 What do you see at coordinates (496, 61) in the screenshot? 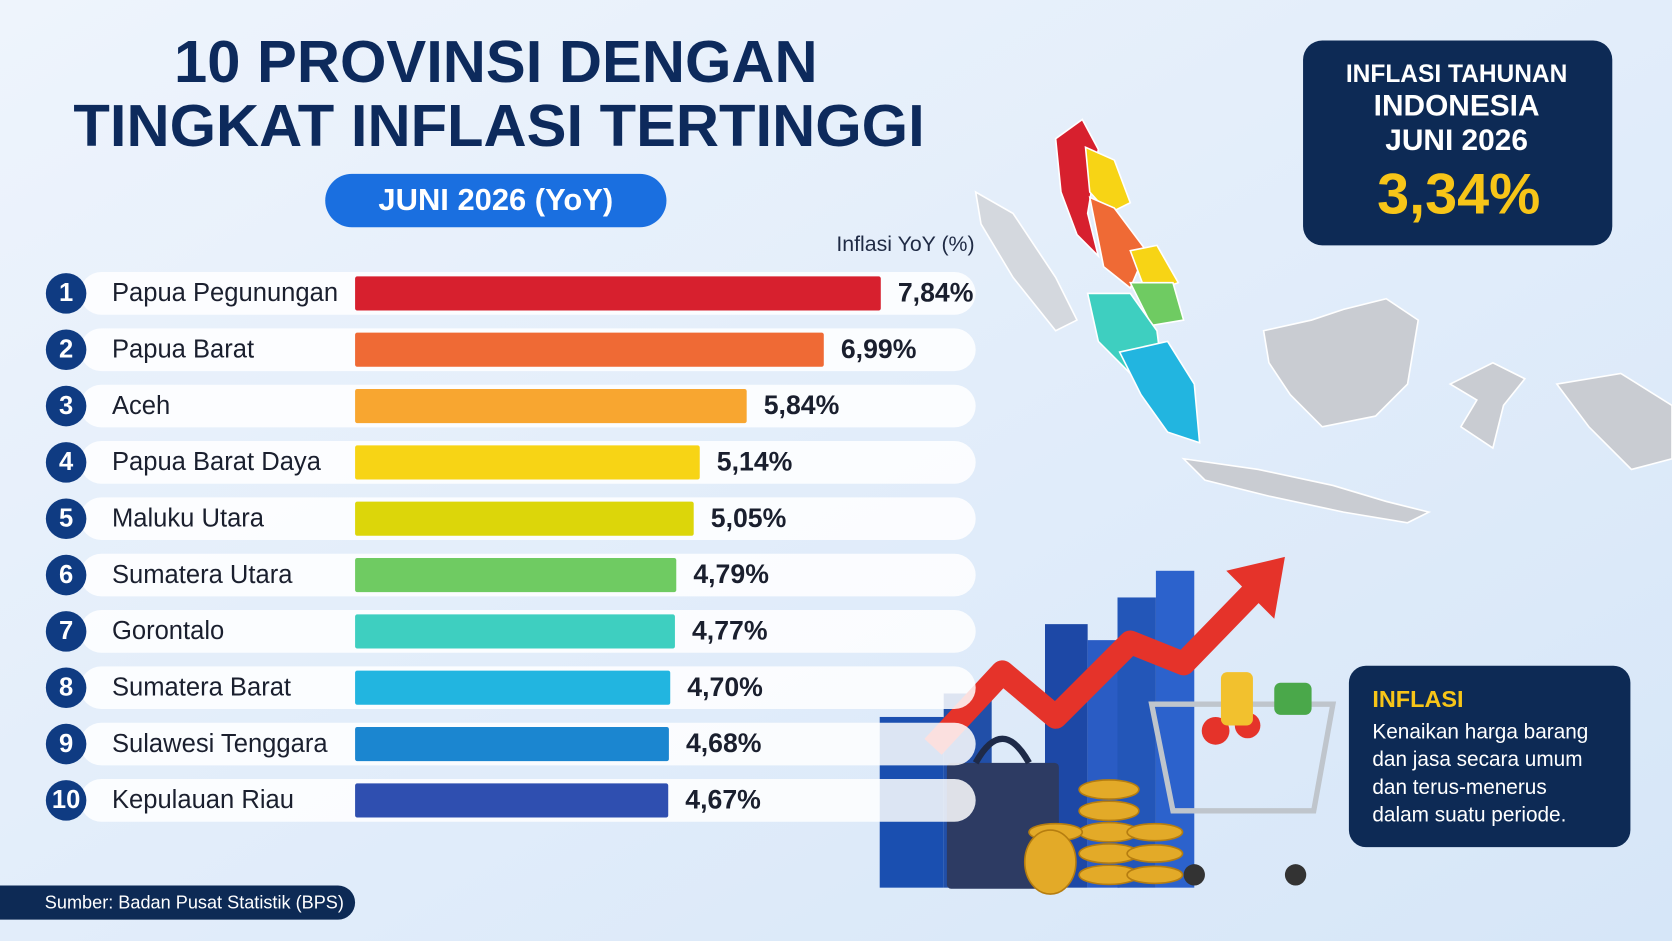
I see `title-line: 10 PROVINSI DENGAN` at bounding box center [496, 61].